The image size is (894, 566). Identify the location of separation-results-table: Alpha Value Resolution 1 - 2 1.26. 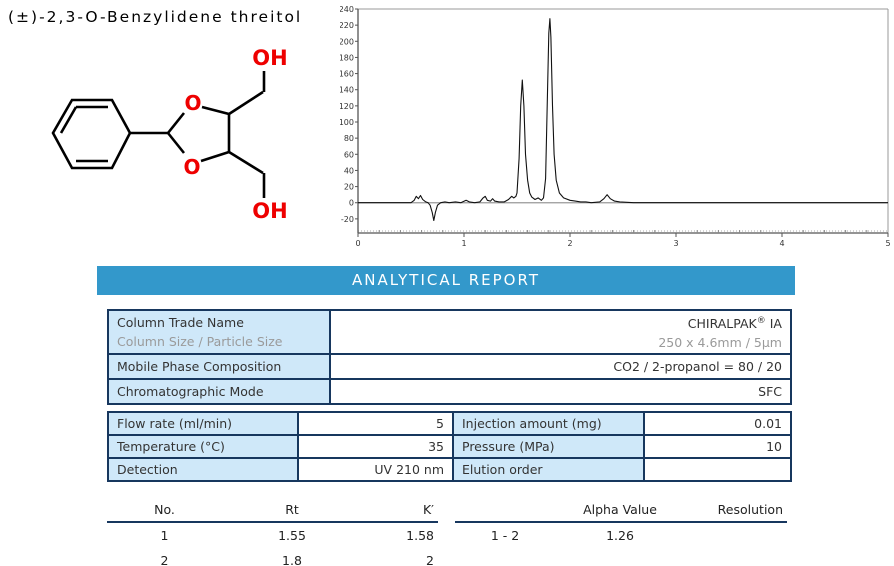
(621, 523).